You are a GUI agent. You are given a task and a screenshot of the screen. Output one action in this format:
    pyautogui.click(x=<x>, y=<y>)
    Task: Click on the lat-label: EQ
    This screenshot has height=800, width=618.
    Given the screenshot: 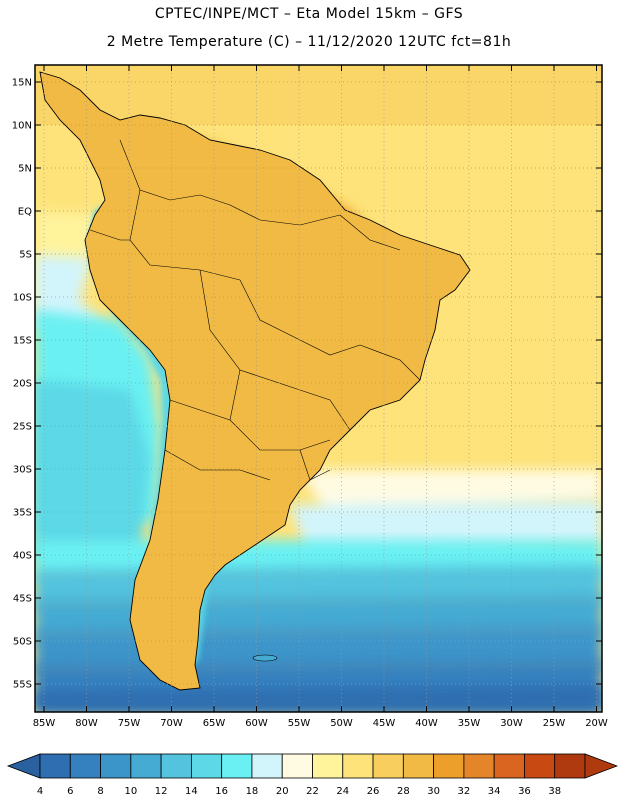 What is the action you would take?
    pyautogui.click(x=25, y=212)
    